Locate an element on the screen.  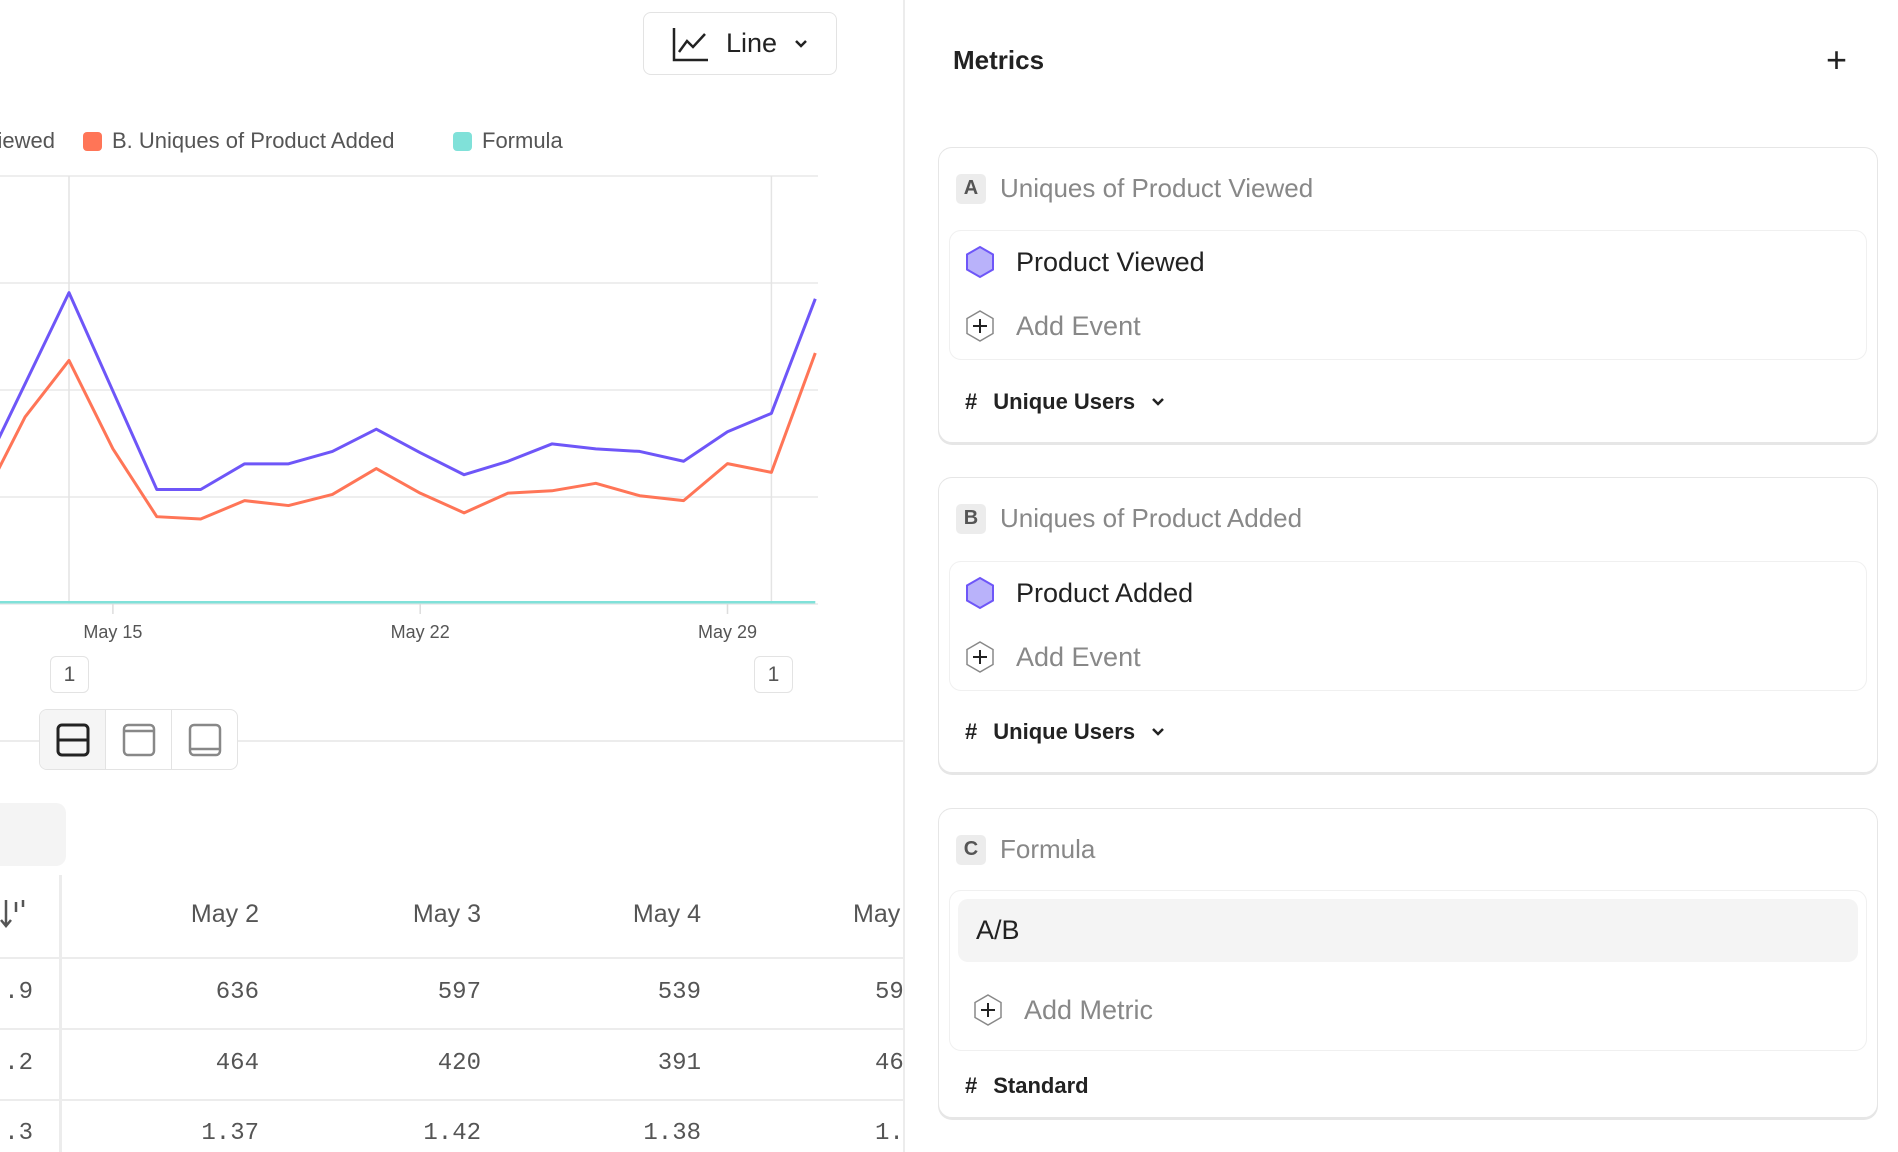
metric-card-formula: C Formula A/B Add Metric # Standard is located at coordinates (1408, 963).